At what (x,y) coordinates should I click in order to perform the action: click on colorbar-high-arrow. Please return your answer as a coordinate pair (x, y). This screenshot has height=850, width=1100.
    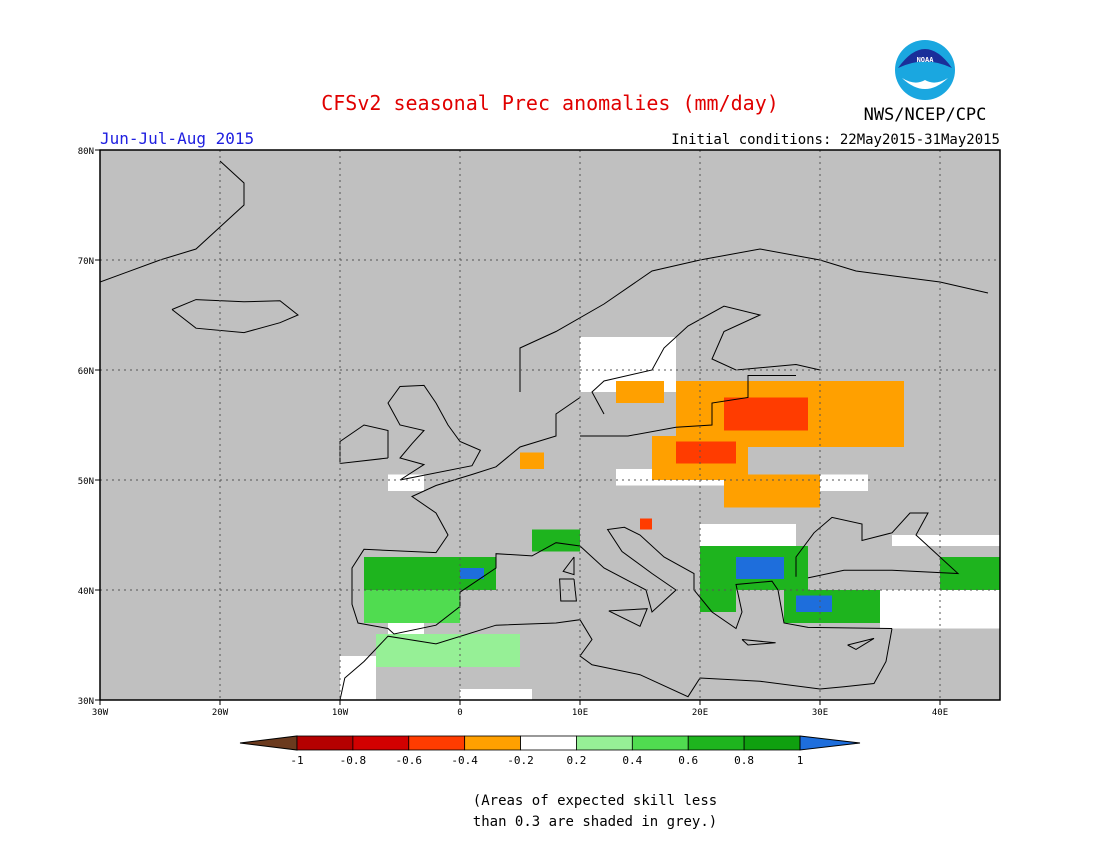
    Looking at the image, I should click on (830, 743).